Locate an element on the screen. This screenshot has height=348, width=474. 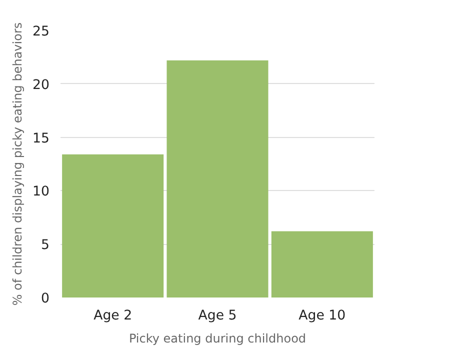
x-axis-title: Picky eating during childhood is located at coordinates (217, 339).